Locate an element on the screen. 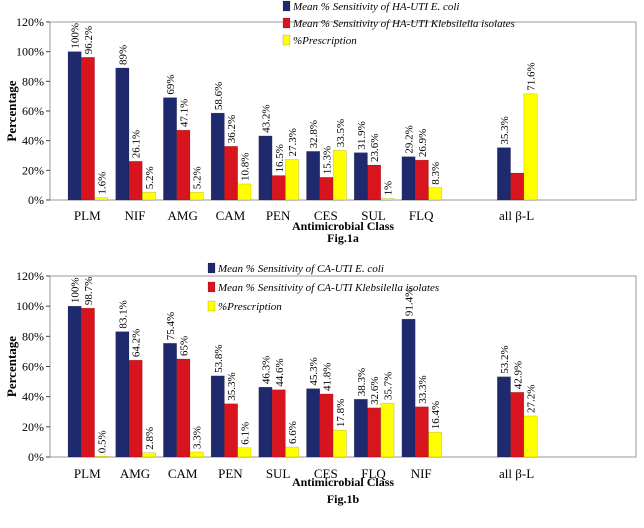 The image size is (644, 528). legend-entry: Mean % Sensitivity of CA-UTI E. coli is located at coordinates (300, 269).